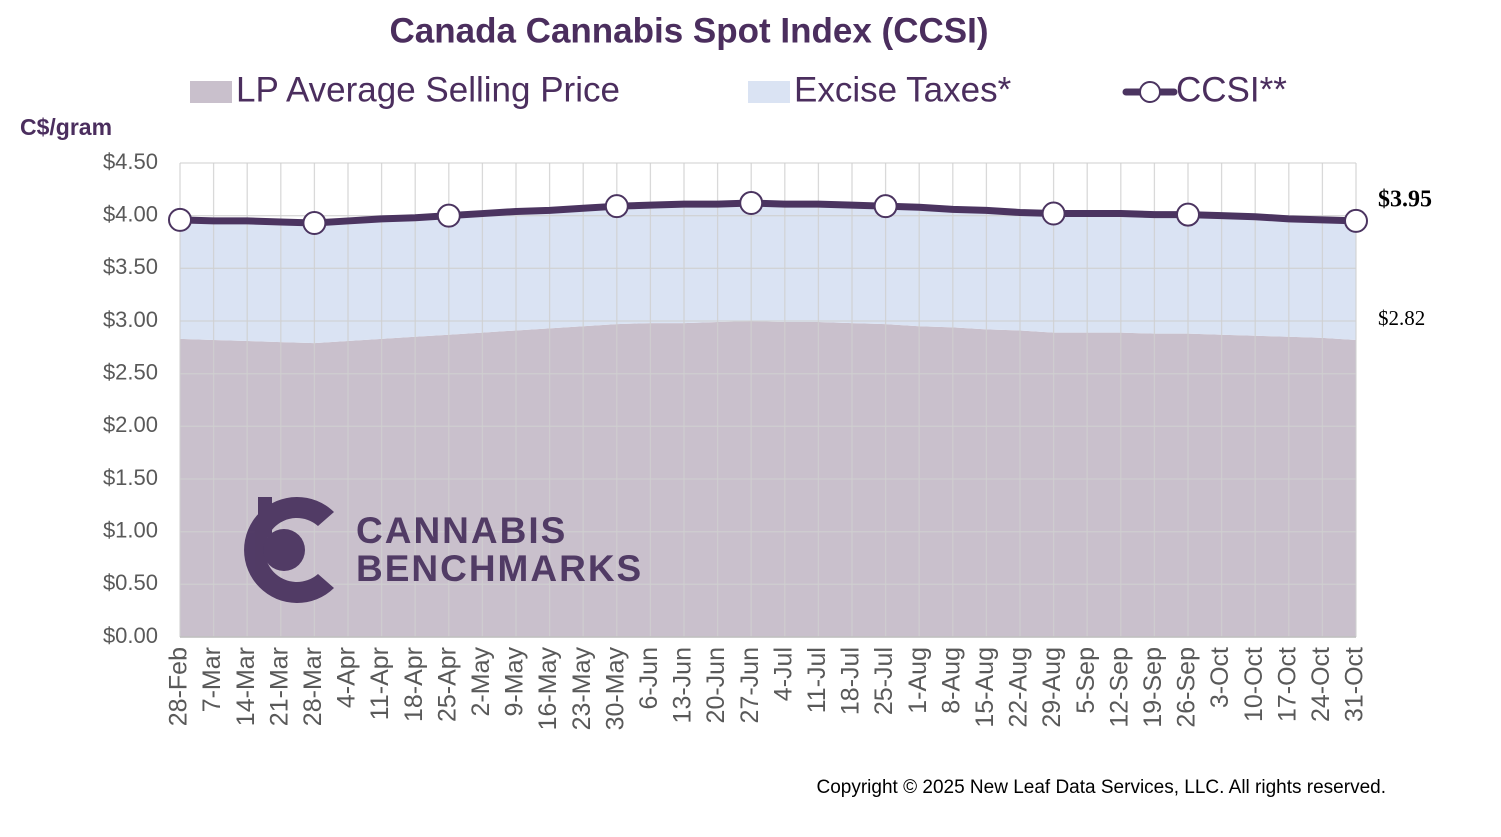  Describe the element at coordinates (179, 686) in the screenshot. I see `x-tick-label: 28-Feb` at that location.